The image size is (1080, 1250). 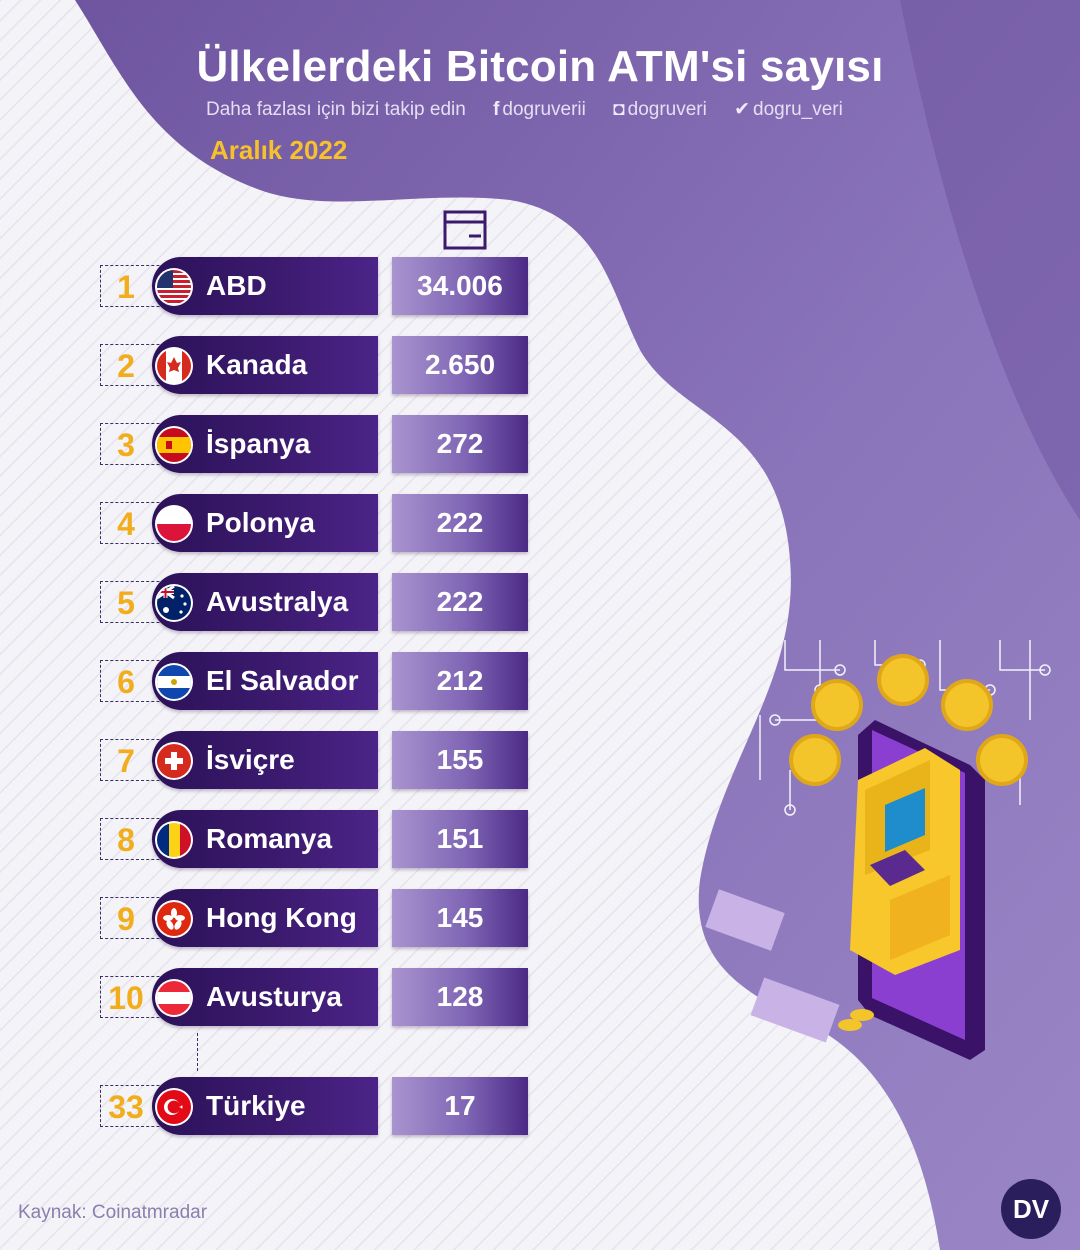 I want to click on rank-number: 8, so click(x=126, y=840).